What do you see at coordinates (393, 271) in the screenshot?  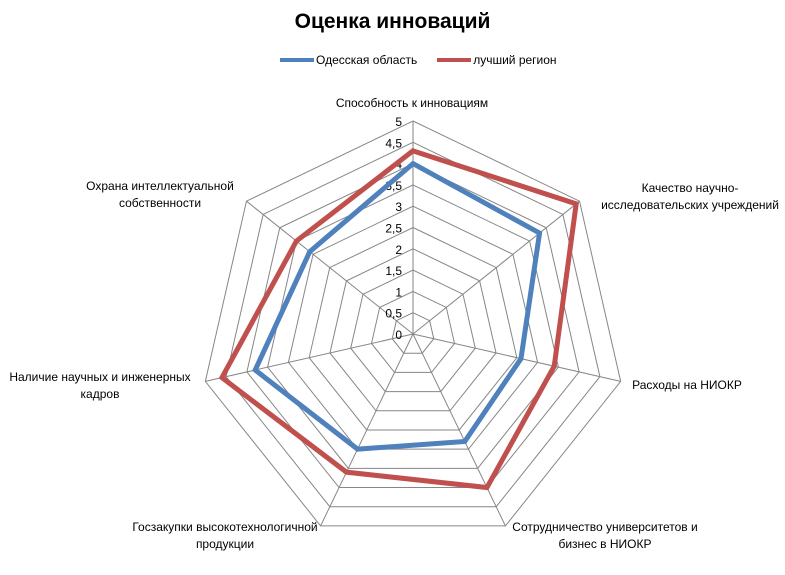 I see `tick-label: 1,5` at bounding box center [393, 271].